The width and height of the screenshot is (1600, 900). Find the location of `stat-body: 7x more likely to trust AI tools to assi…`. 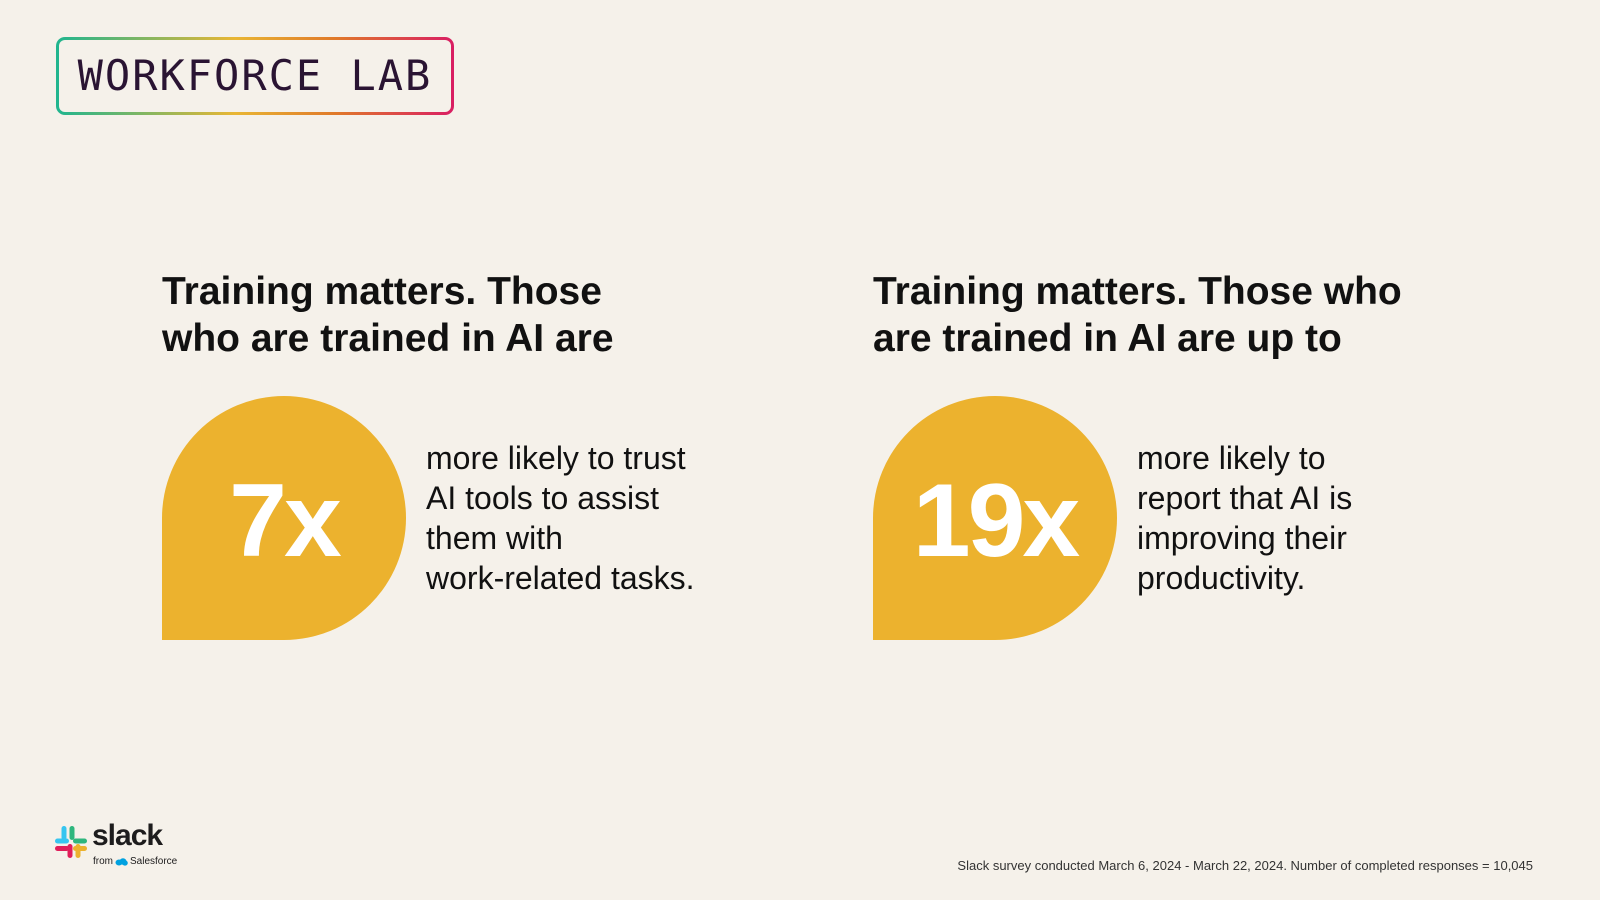

stat-body: 7x more likely to trust AI tools to assi… is located at coordinates (462, 518).